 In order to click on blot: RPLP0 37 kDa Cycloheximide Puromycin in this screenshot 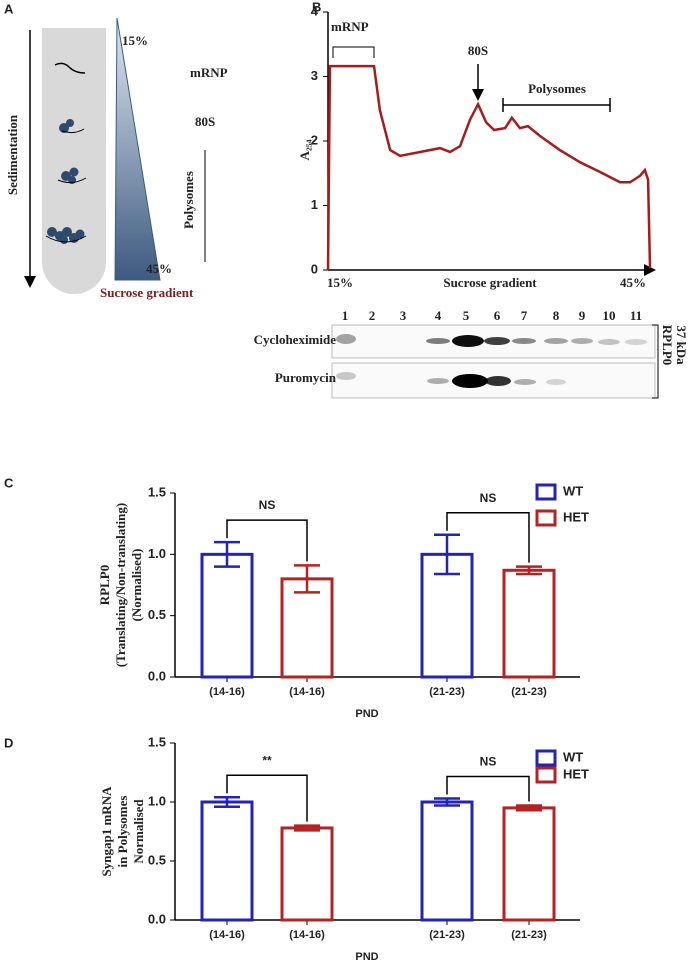, I will do `click(471, 361)`.